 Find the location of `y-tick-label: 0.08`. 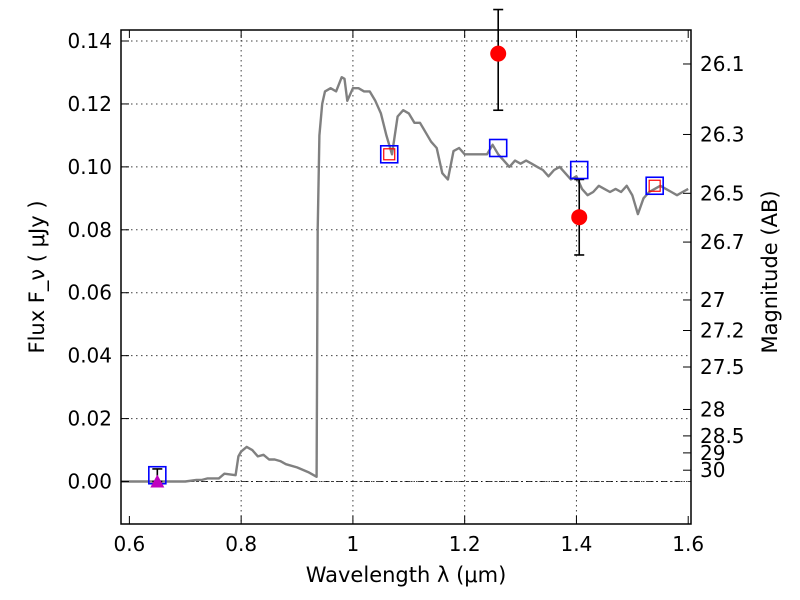

y-tick-label: 0.08 is located at coordinates (89, 230).